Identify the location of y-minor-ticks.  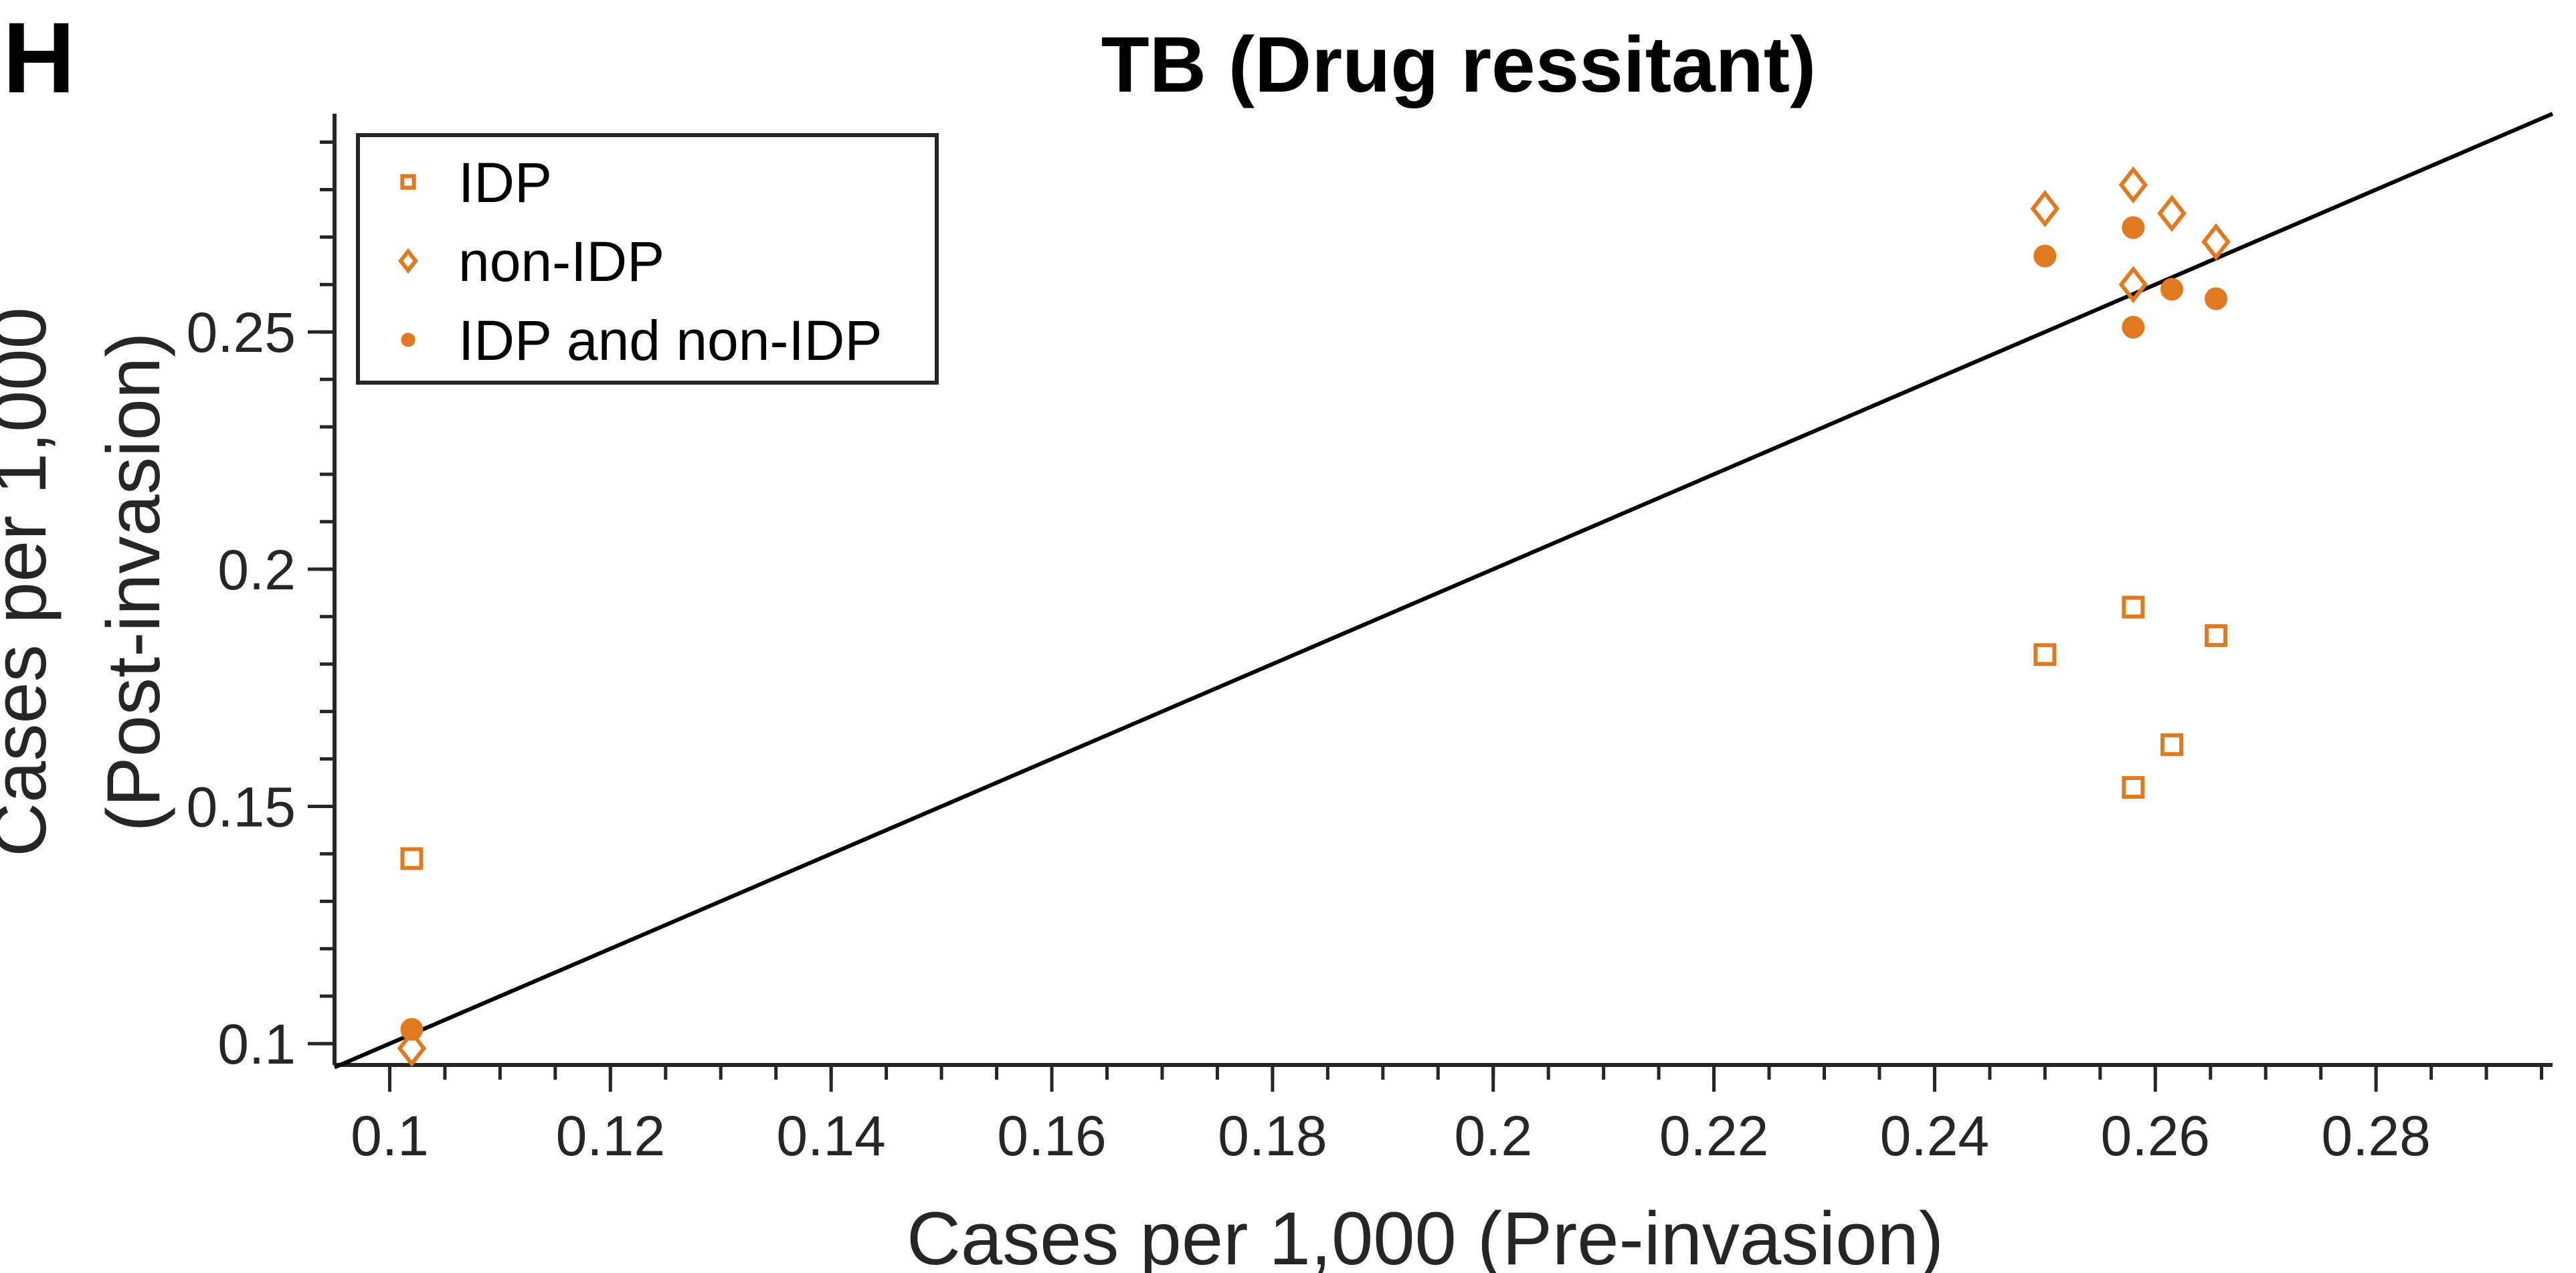
(327, 593).